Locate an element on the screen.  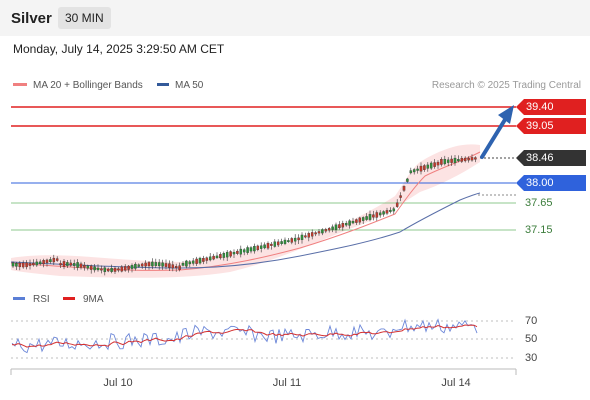
research-credit: Research © 2025 Trading Central is located at coordinates (506, 85).